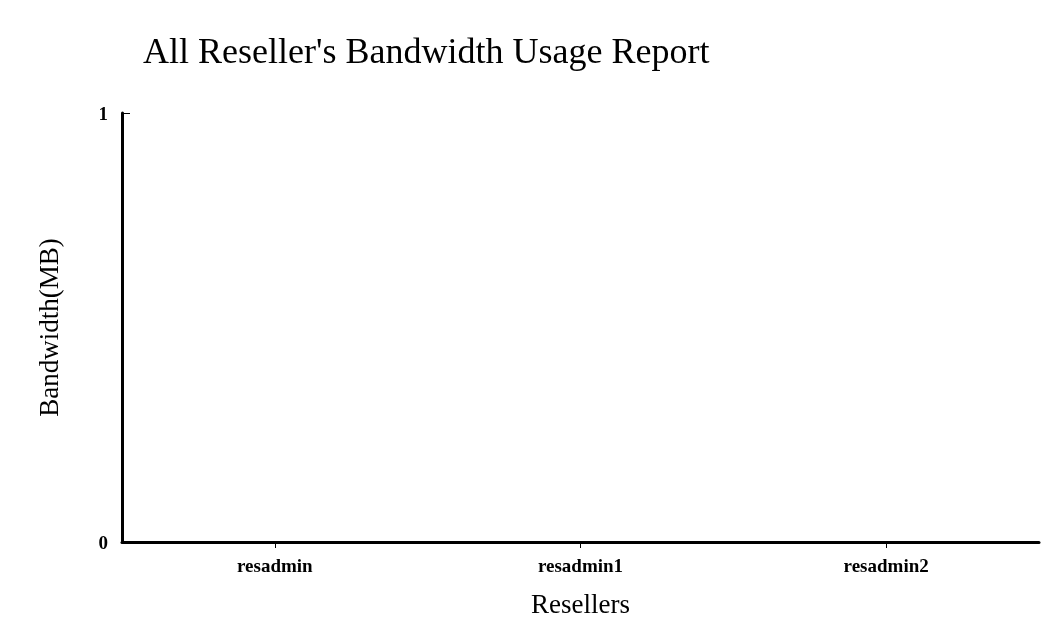 This screenshot has height=634, width=1052. Describe the element at coordinates (580, 565) in the screenshot. I see `x-tick-label: resadmin1` at that location.